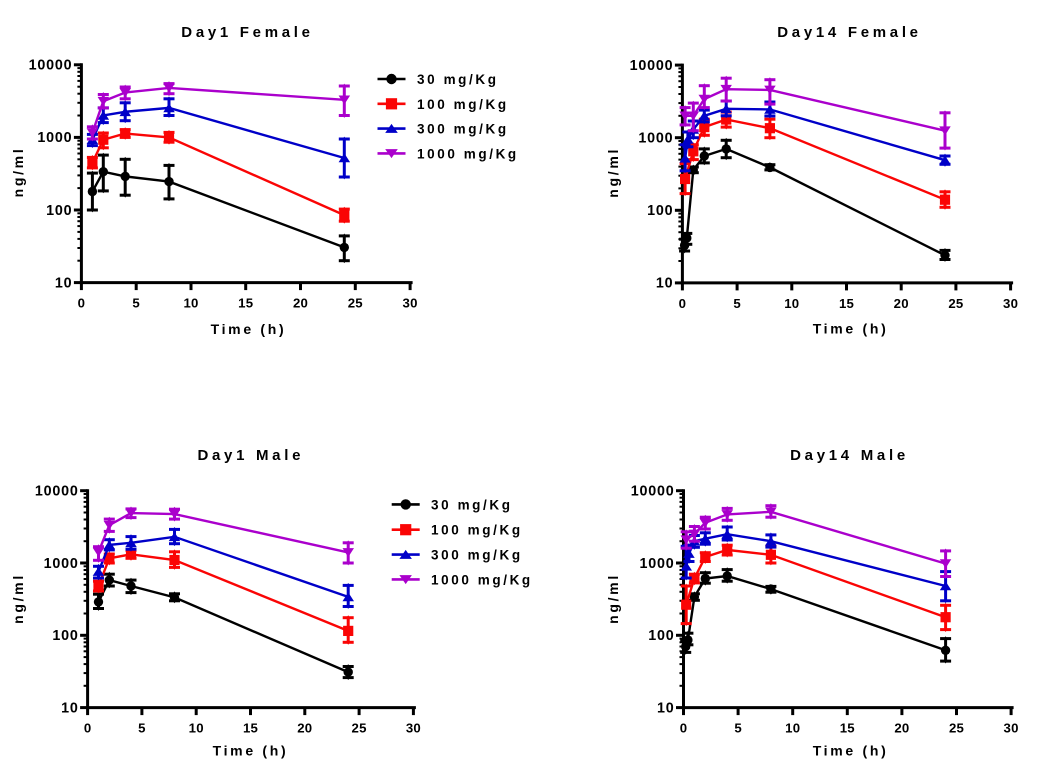  What do you see at coordinates (250, 455) in the screenshot?
I see `svg-text: Day1 Male` at bounding box center [250, 455].